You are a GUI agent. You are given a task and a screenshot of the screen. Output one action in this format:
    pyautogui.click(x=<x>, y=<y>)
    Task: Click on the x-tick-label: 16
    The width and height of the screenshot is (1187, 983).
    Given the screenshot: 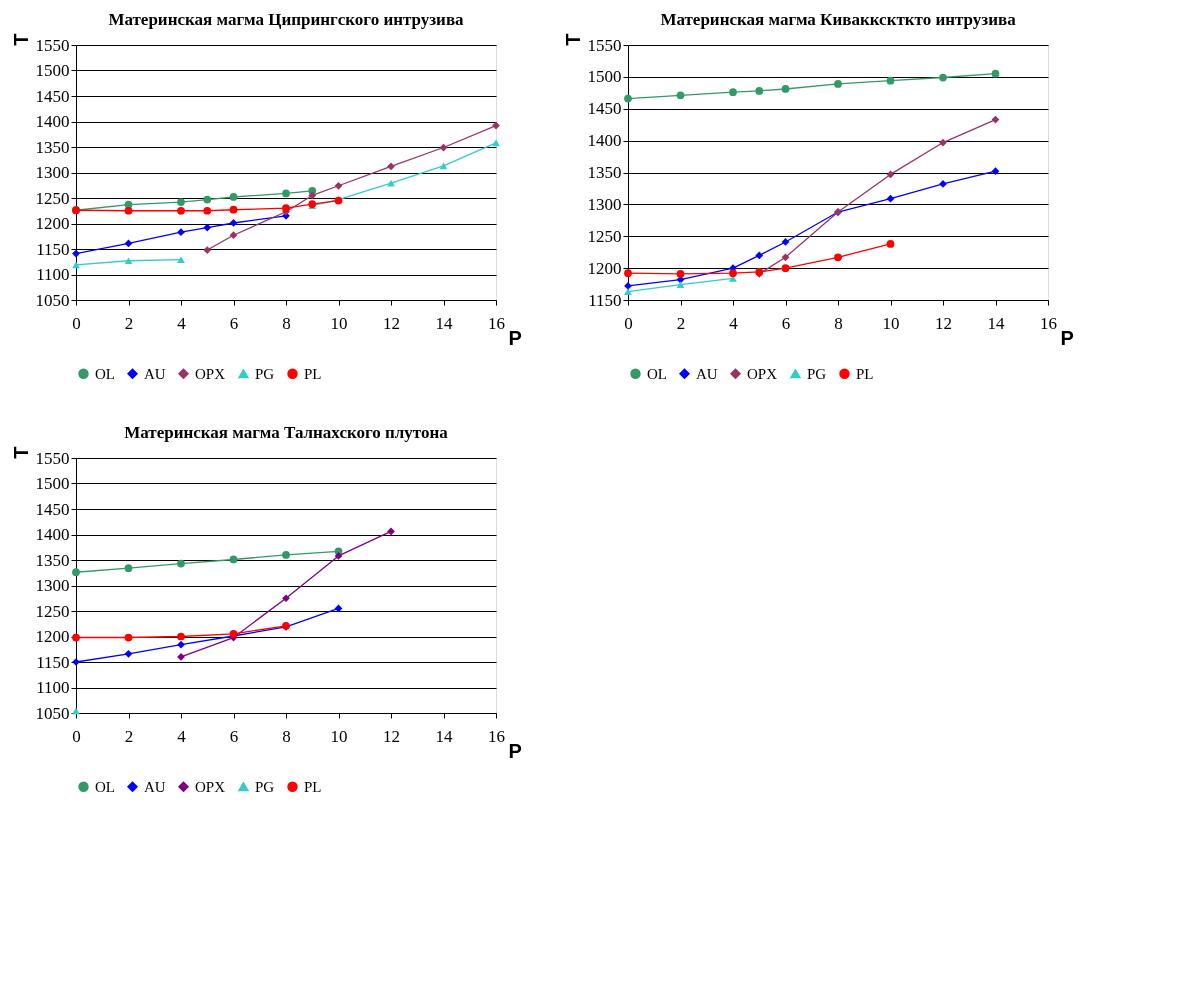 What is the action you would take?
    pyautogui.click(x=1048, y=323)
    